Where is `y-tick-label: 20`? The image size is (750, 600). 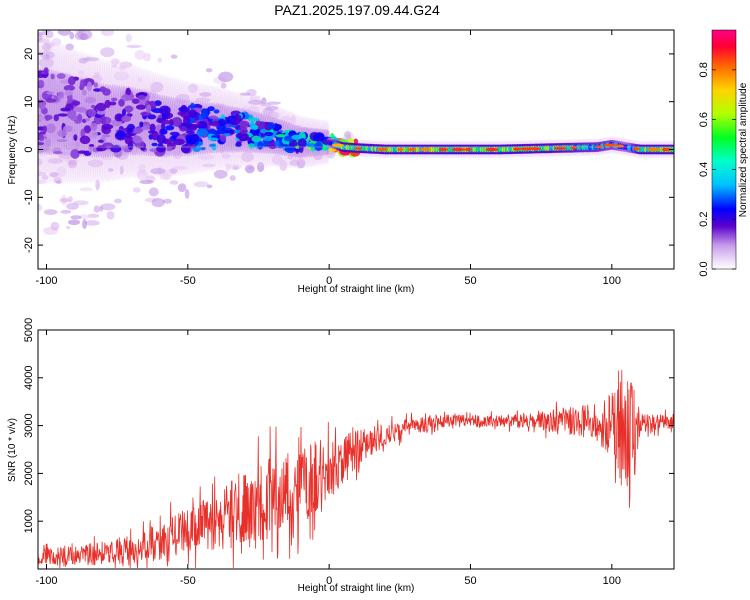 y-tick-label: 20 is located at coordinates (29, 54).